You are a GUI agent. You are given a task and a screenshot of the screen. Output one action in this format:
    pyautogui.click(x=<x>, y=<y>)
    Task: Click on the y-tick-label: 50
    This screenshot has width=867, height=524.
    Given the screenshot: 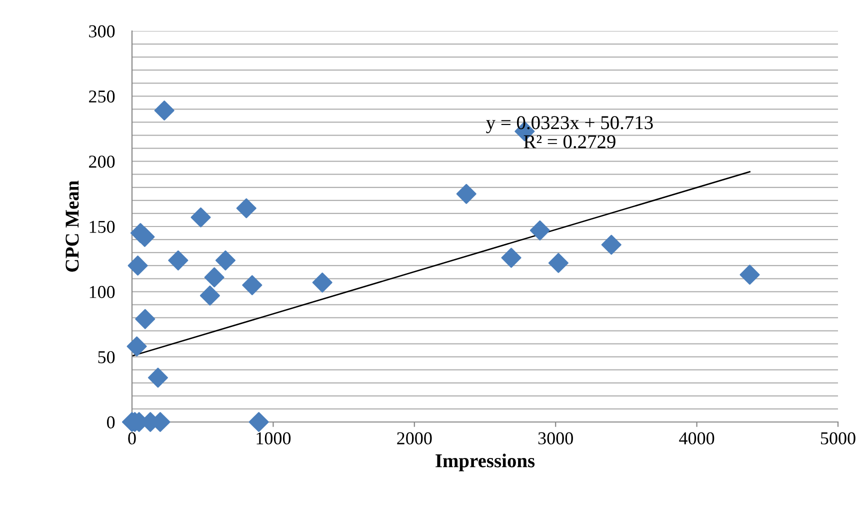 What is the action you would take?
    pyautogui.click(x=106, y=357)
    